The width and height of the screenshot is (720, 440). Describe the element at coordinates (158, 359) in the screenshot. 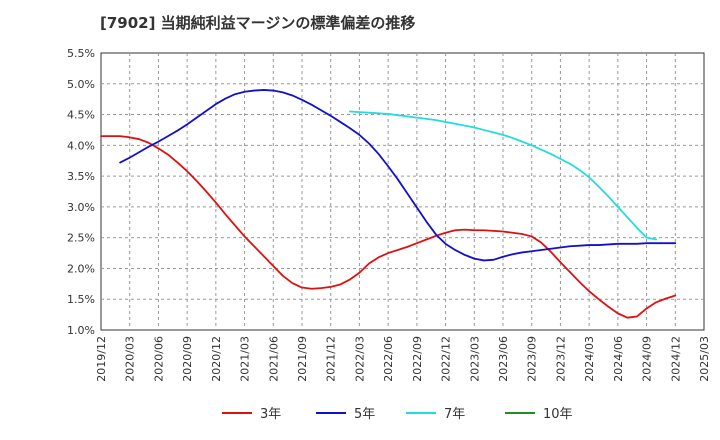

I see `x-tick-label: 2020/06` at that location.